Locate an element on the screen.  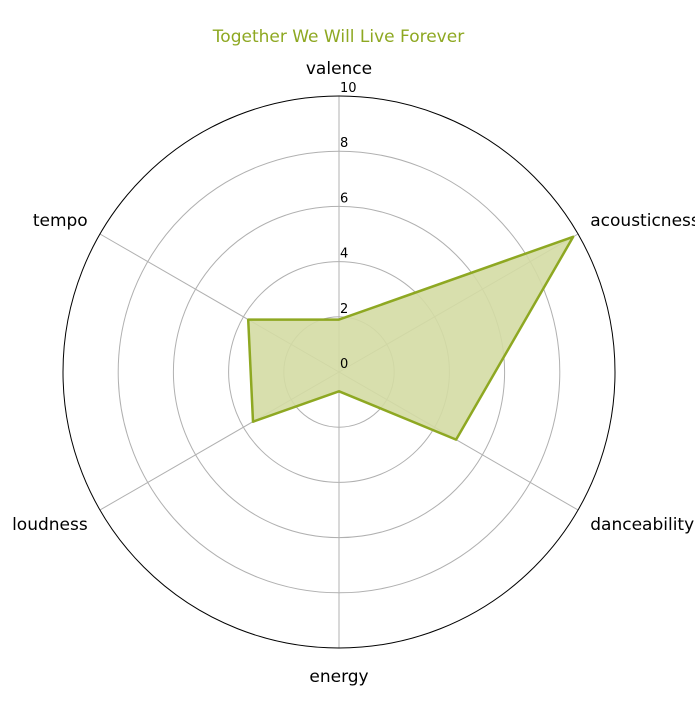
radial-tick-label: 4 is located at coordinates (344, 254).